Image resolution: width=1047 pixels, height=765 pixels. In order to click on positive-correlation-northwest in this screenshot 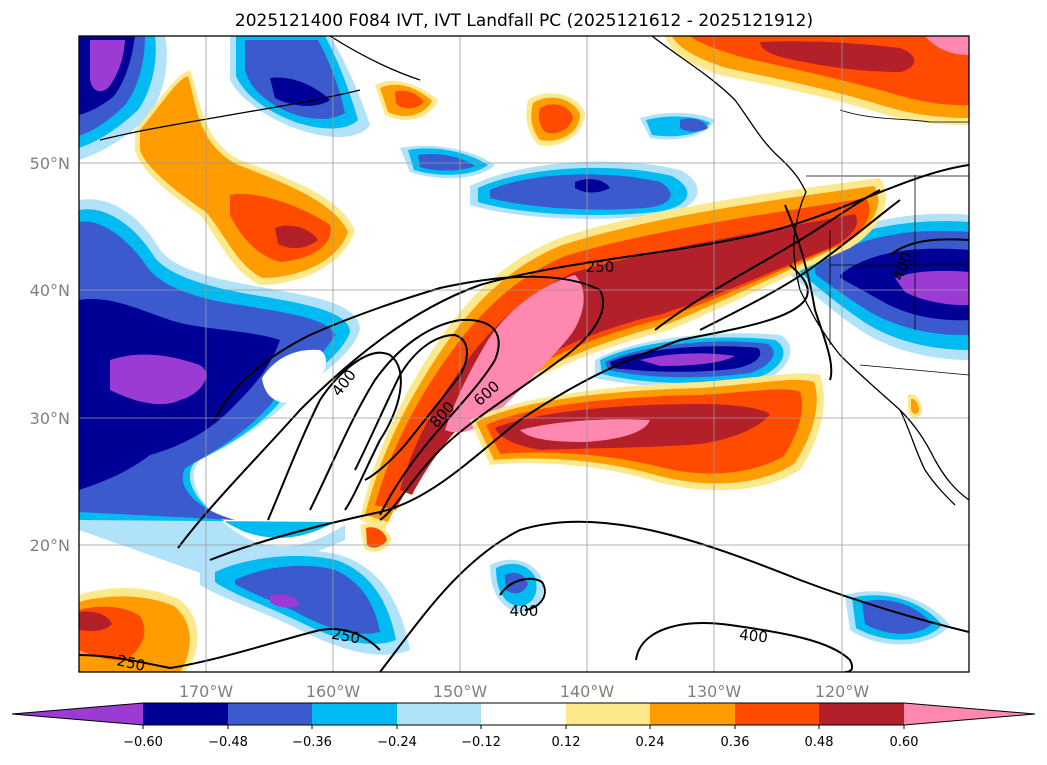, I will do `click(360, 177)`.